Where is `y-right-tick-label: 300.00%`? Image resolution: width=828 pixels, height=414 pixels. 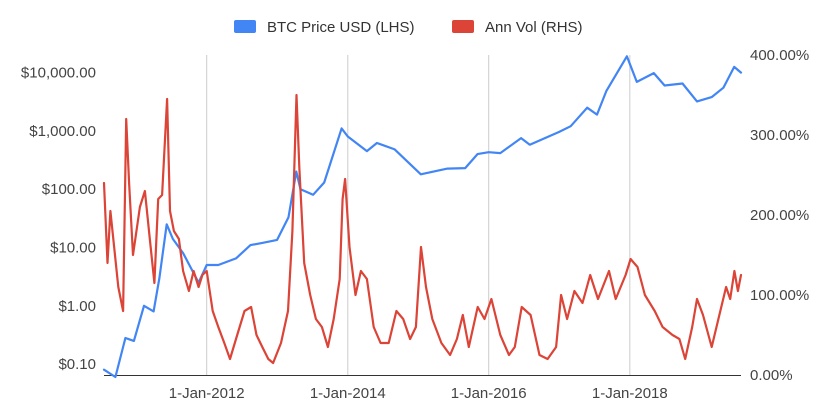
y-right-tick-label: 300.00% is located at coordinates (779, 135).